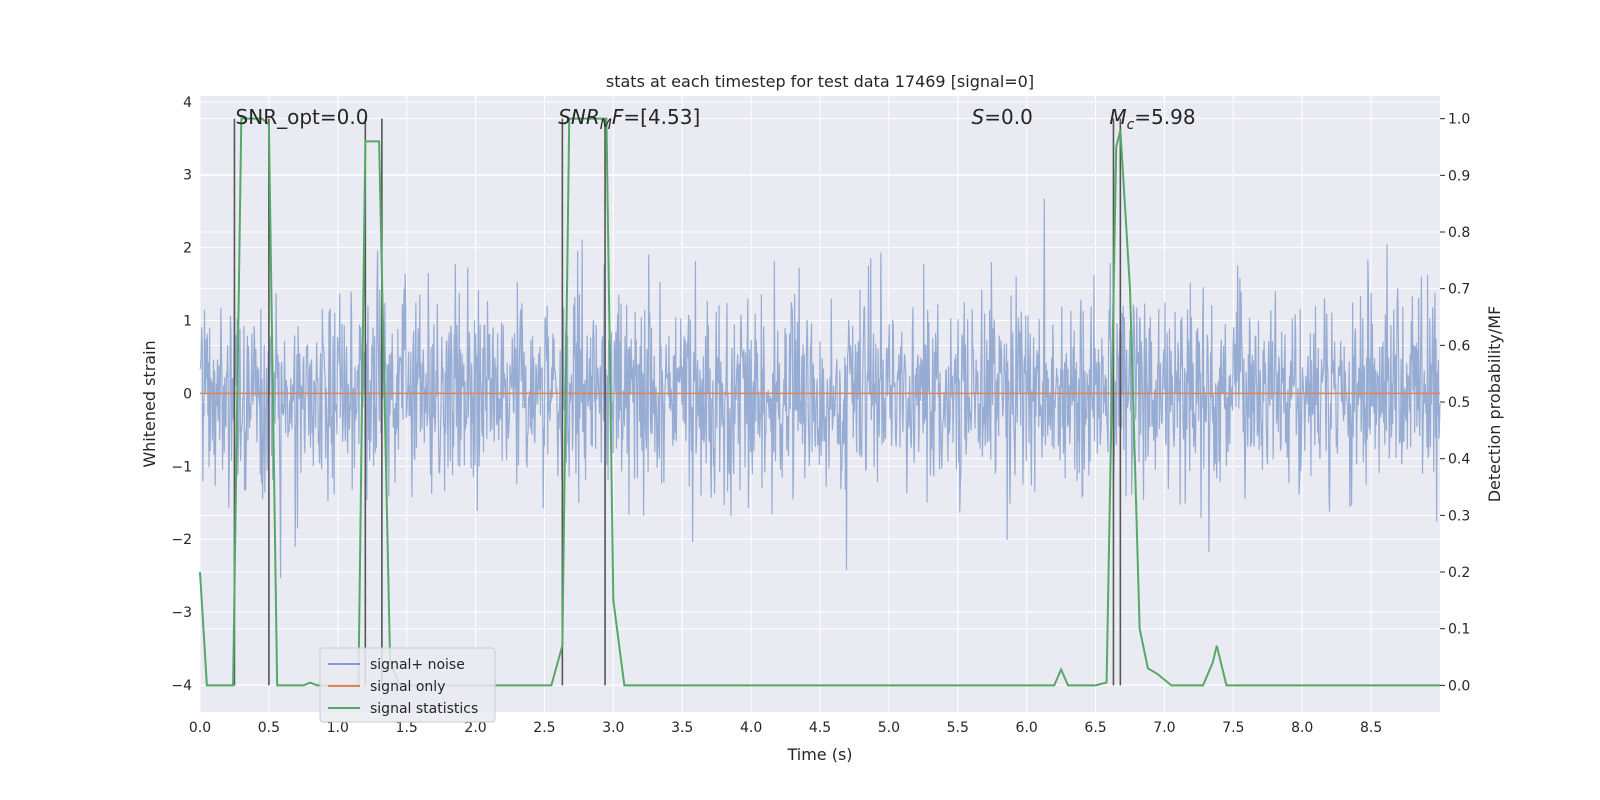 The image size is (1600, 800). I want to click on x-tick-label: 0.0, so click(200, 728).